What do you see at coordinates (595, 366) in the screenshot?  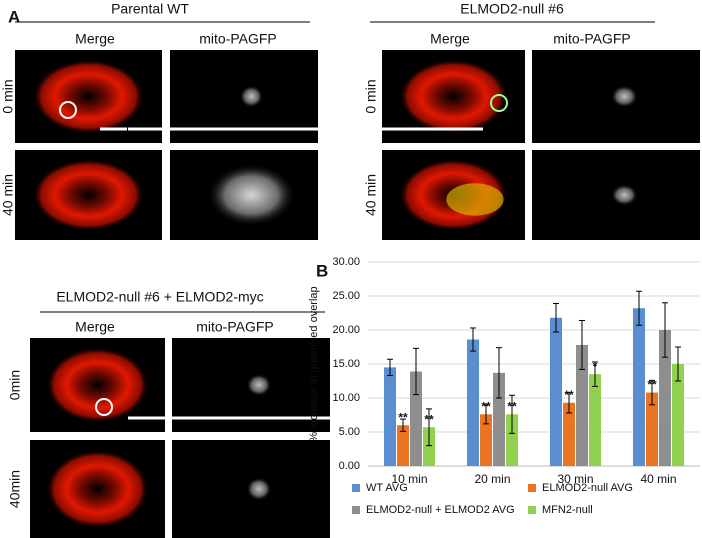 I see `significance: *` at bounding box center [595, 366].